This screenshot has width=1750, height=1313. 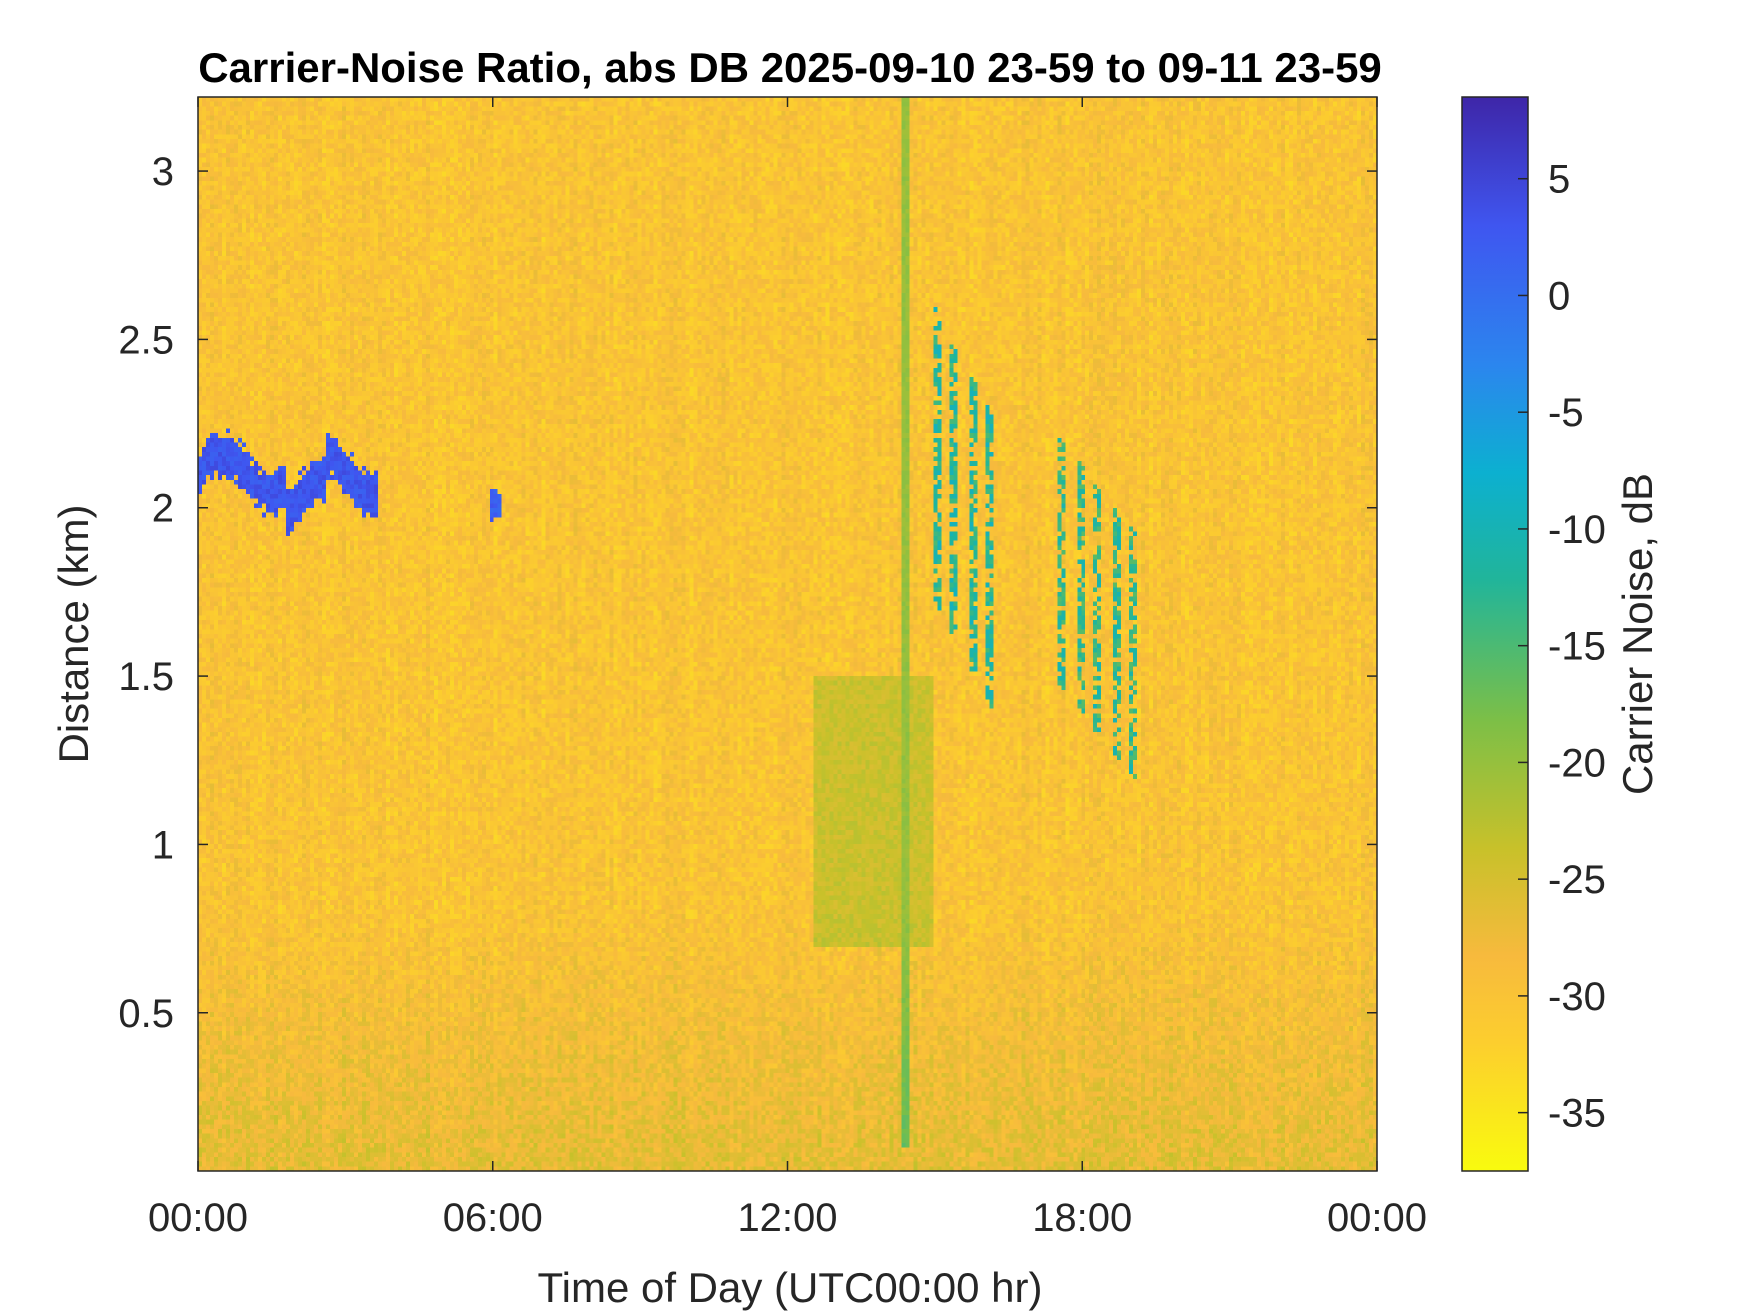 I want to click on x-tick-label: 06:00, so click(x=493, y=1218).